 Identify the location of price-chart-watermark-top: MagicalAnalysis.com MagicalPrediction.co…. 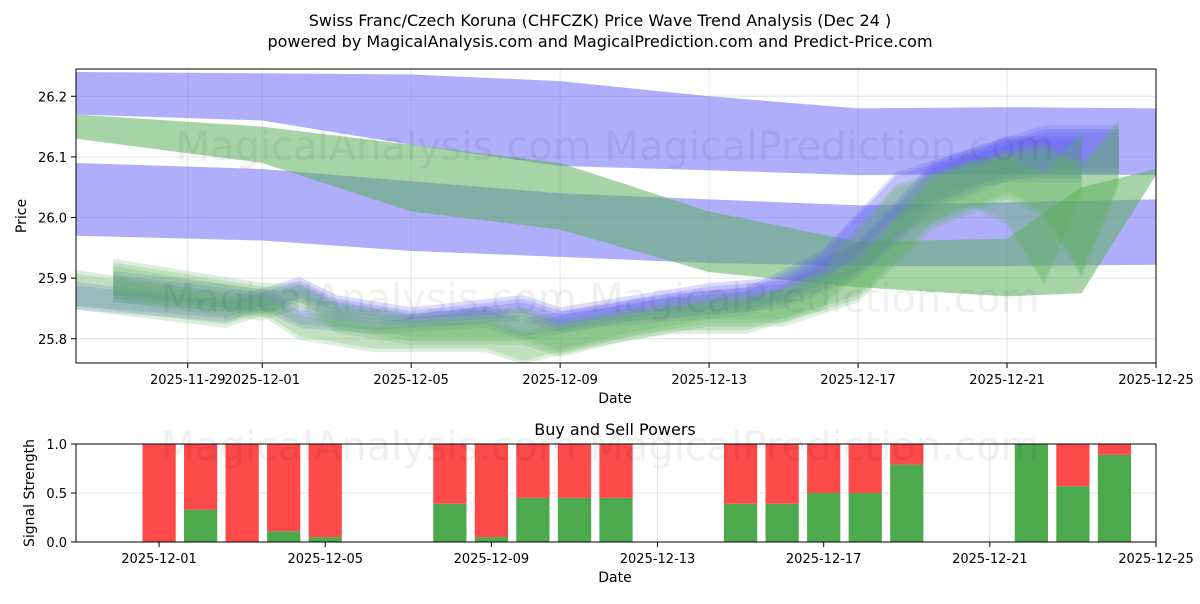
(615, 147).